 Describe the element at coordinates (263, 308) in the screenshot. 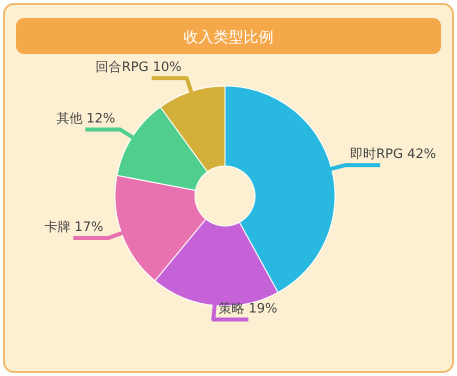

I see `data-label: 19%` at that location.